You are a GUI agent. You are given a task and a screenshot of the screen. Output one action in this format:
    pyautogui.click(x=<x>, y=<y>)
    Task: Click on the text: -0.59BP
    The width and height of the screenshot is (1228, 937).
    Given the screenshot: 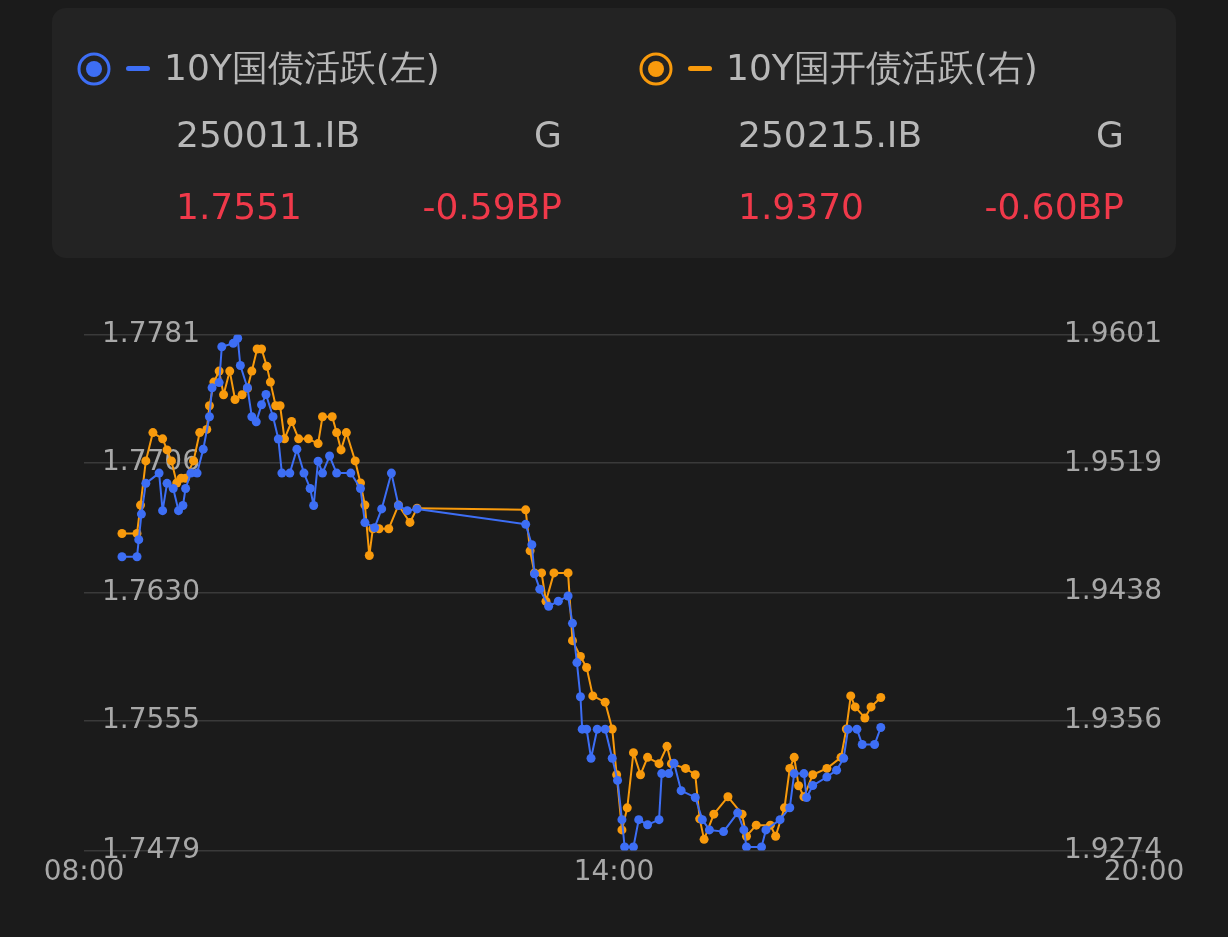 What is the action you would take?
    pyautogui.click(x=492, y=206)
    